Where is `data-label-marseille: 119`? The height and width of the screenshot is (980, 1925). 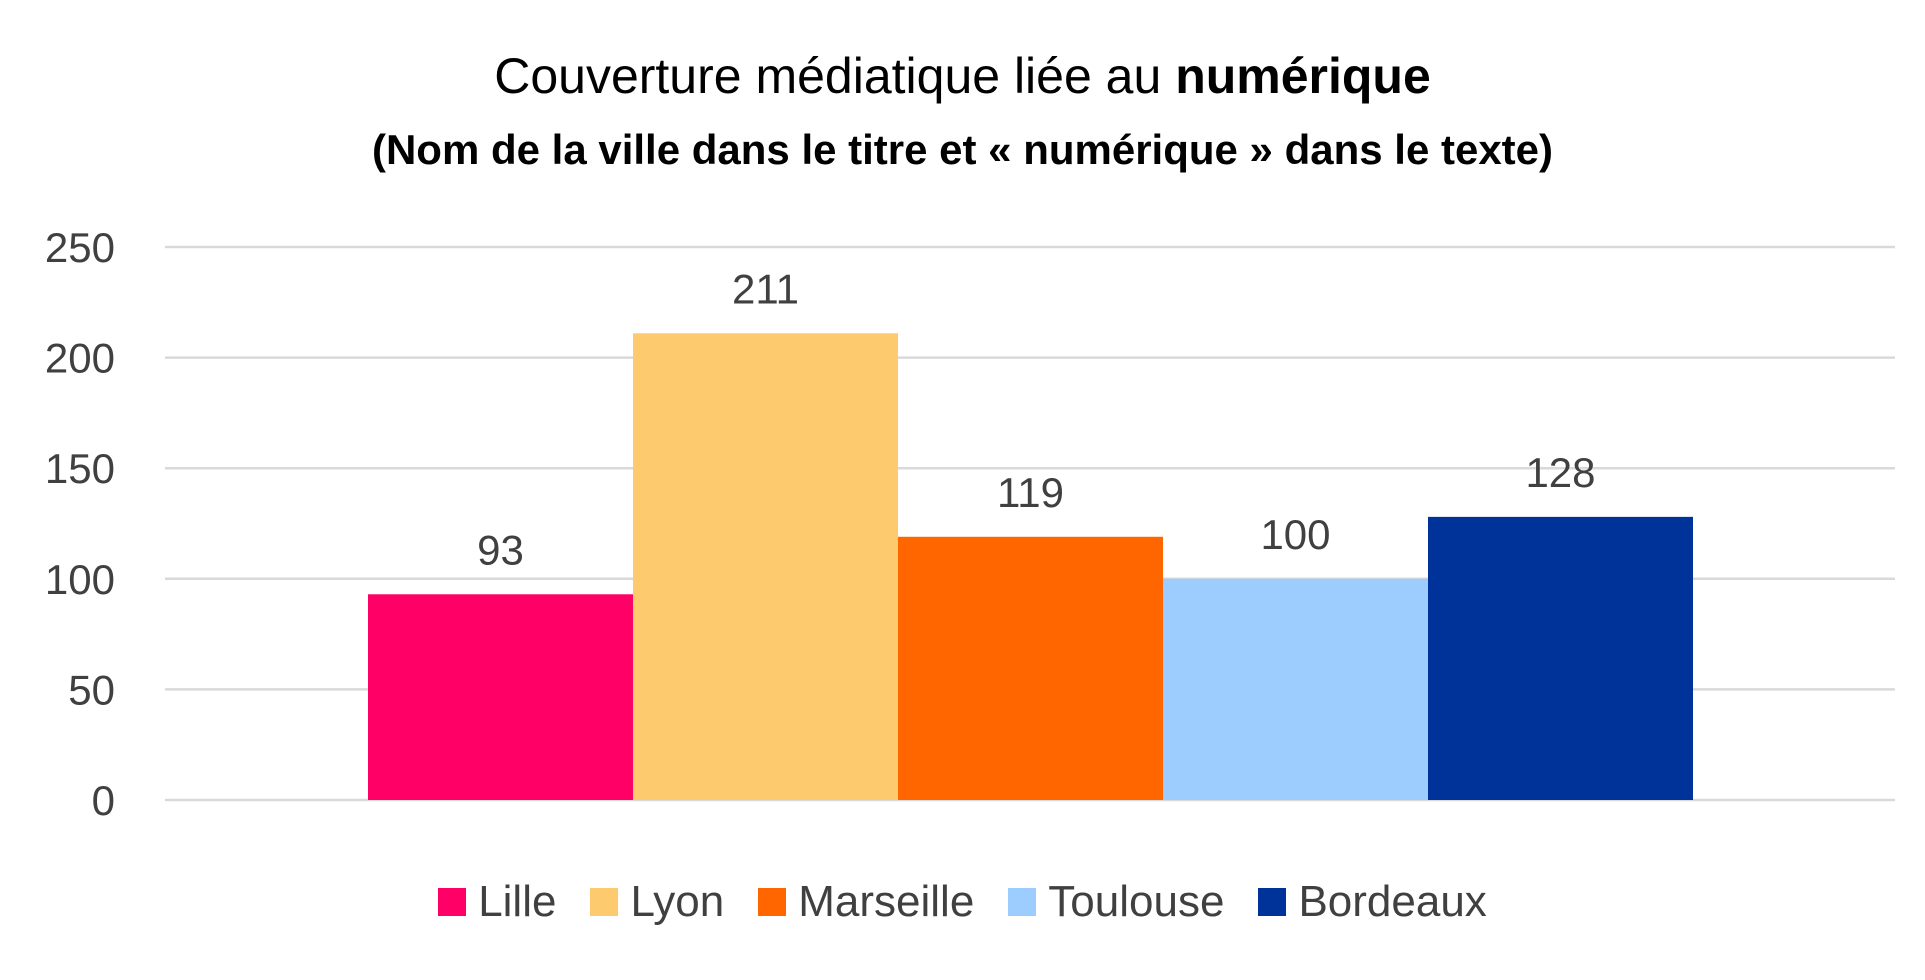 data-label-marseille: 119 is located at coordinates (1030, 492).